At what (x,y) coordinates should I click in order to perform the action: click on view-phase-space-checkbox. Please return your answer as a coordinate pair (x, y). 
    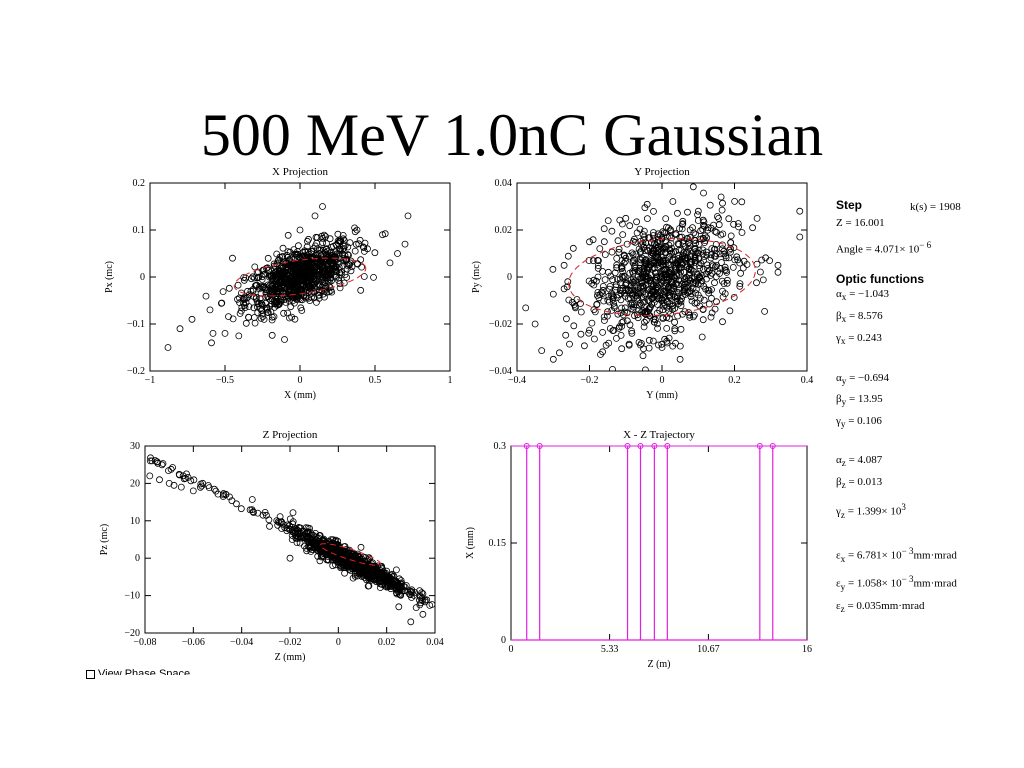
    Looking at the image, I should click on (90, 674).